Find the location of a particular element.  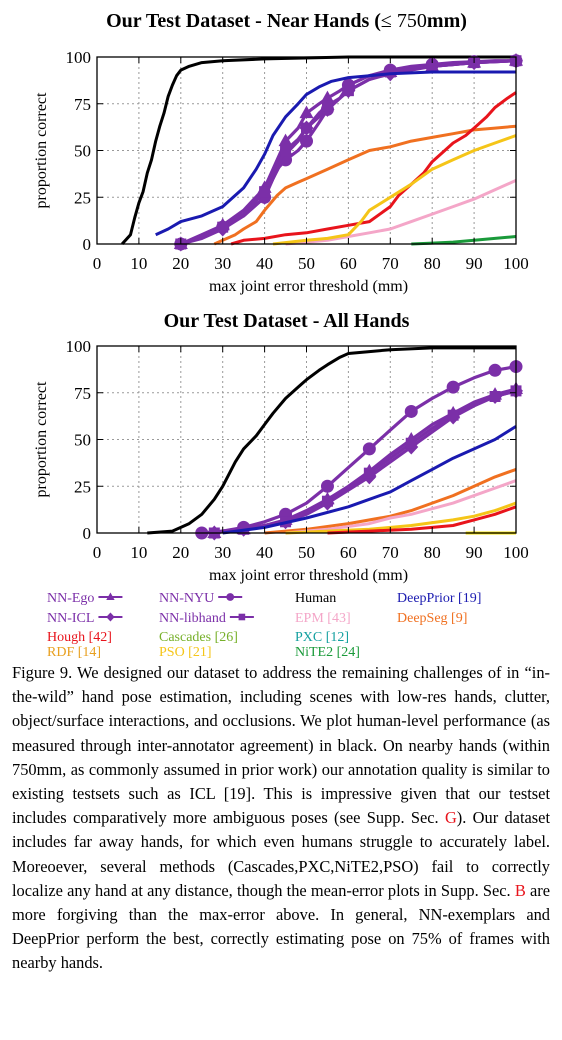

legend-marker-nn-icl is located at coordinates (110, 617).